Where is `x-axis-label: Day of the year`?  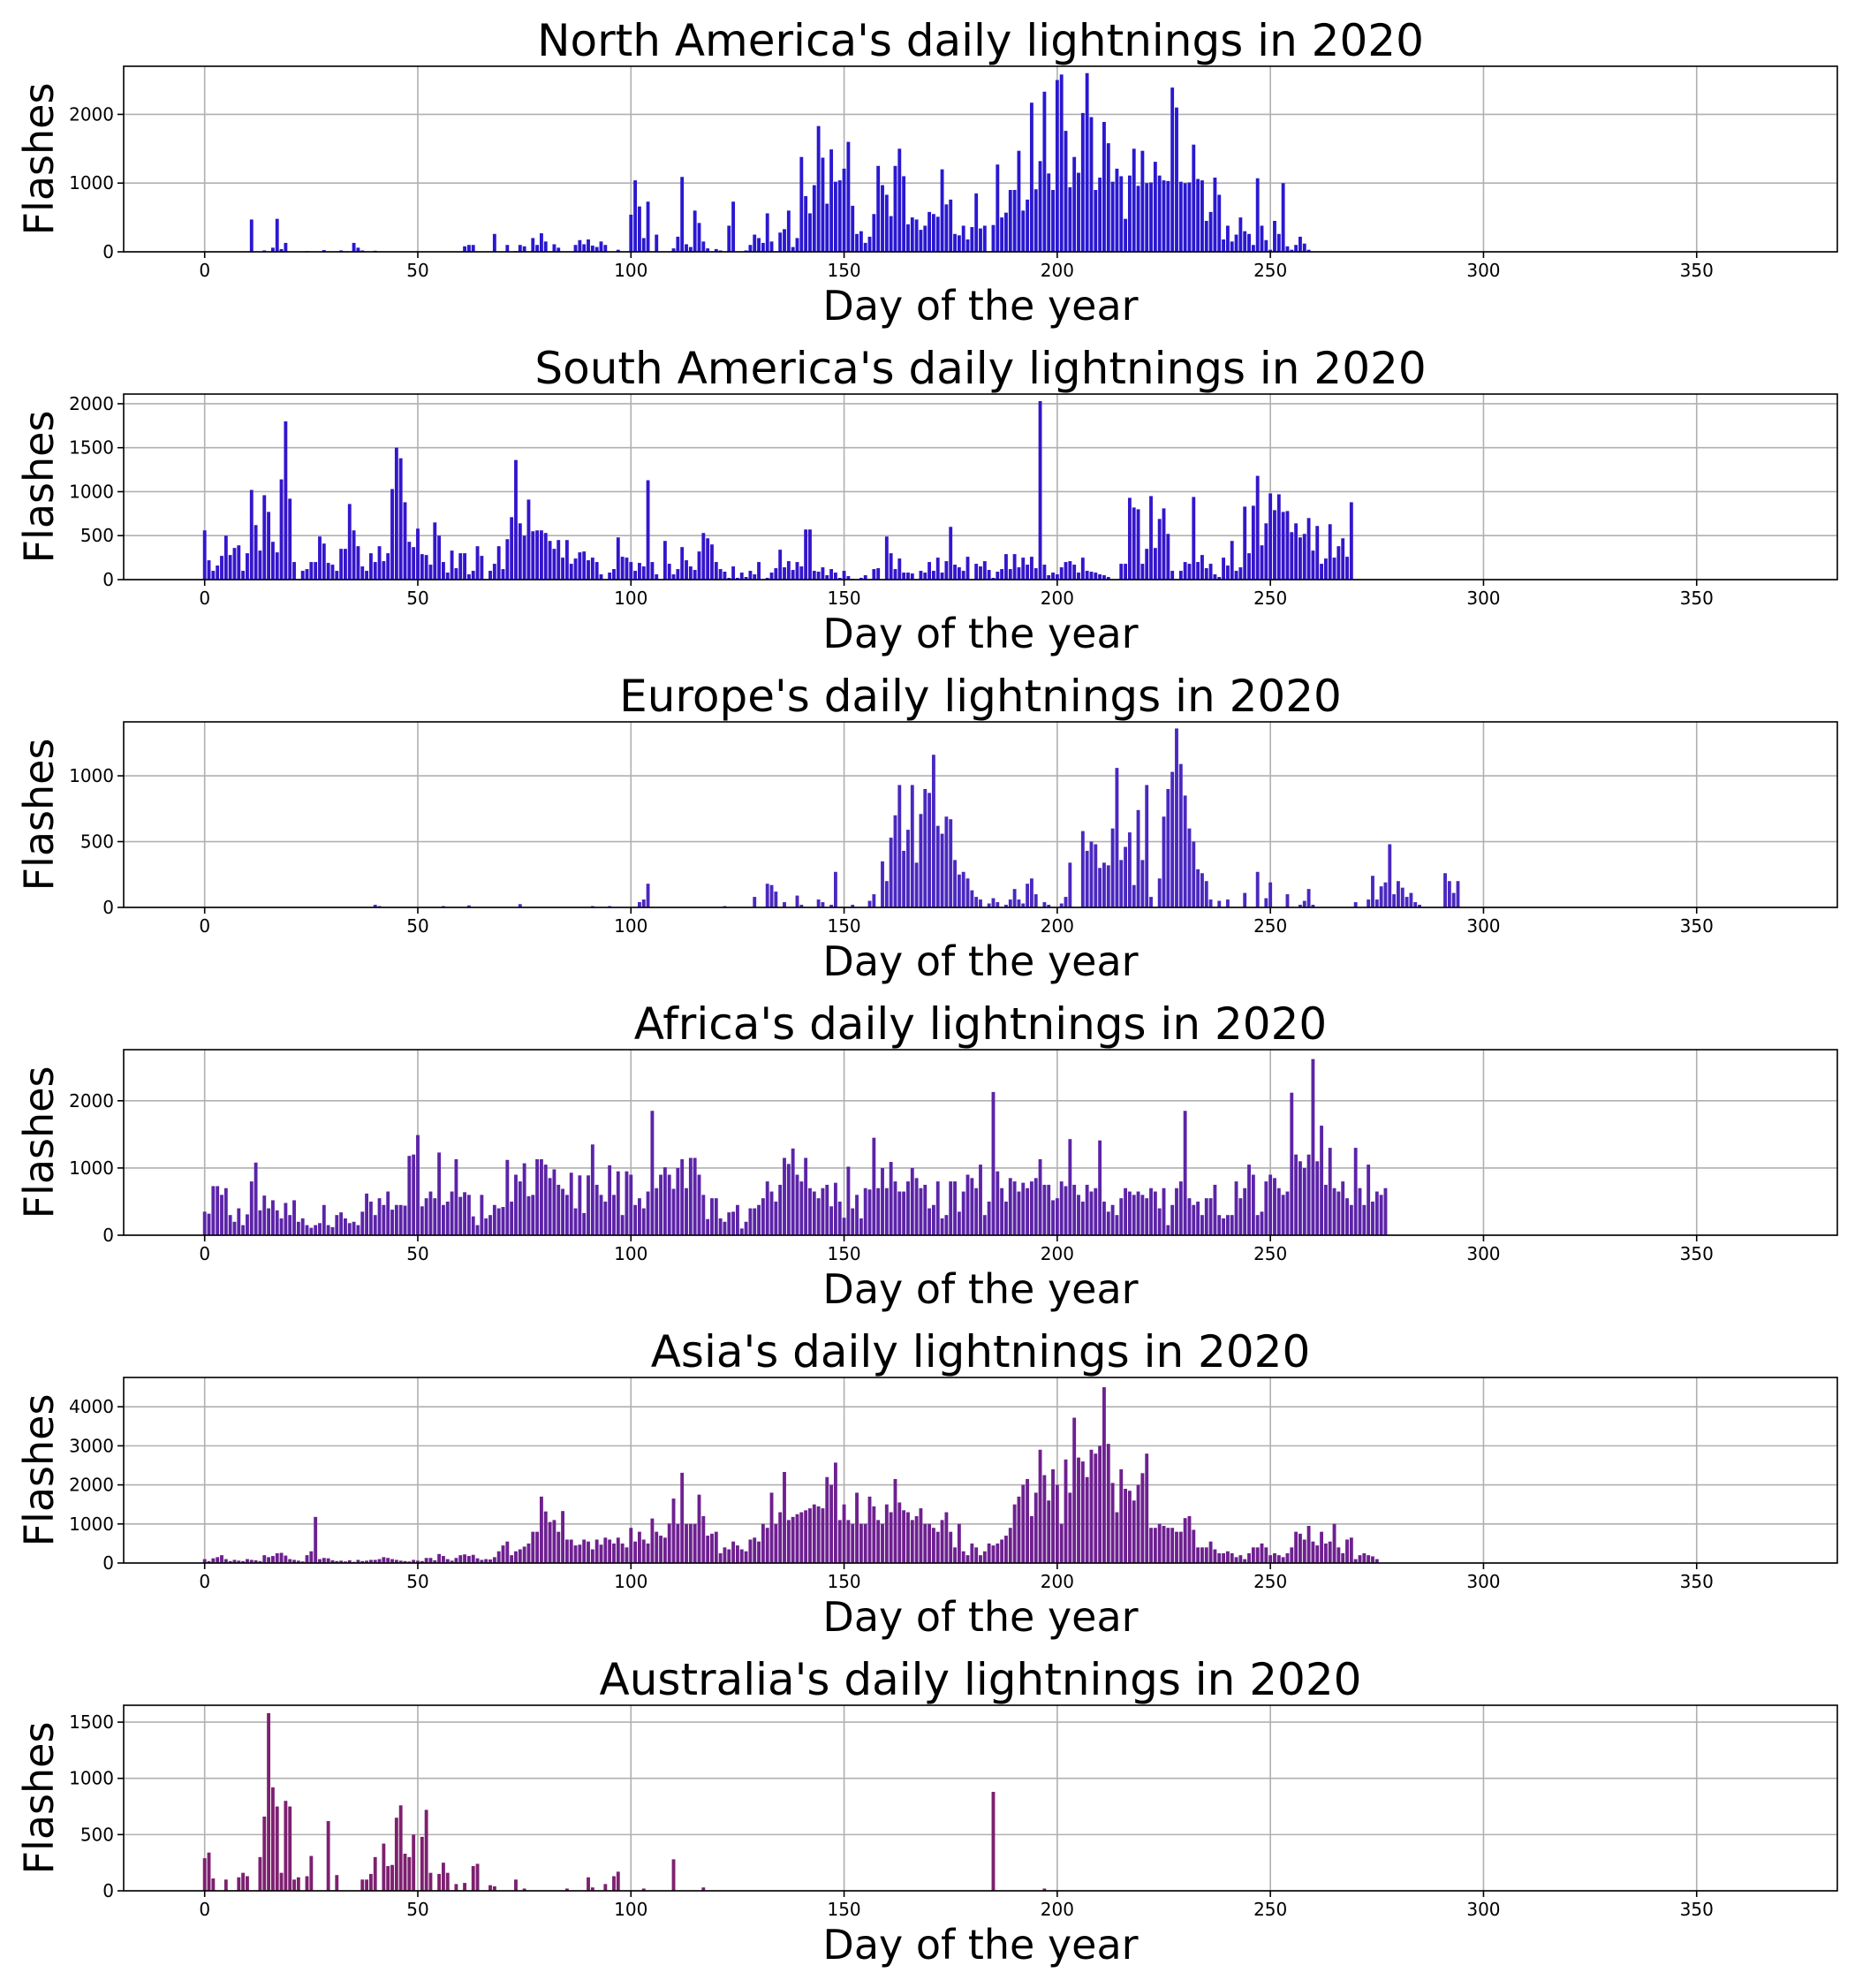 x-axis-label: Day of the year is located at coordinates (980, 1289).